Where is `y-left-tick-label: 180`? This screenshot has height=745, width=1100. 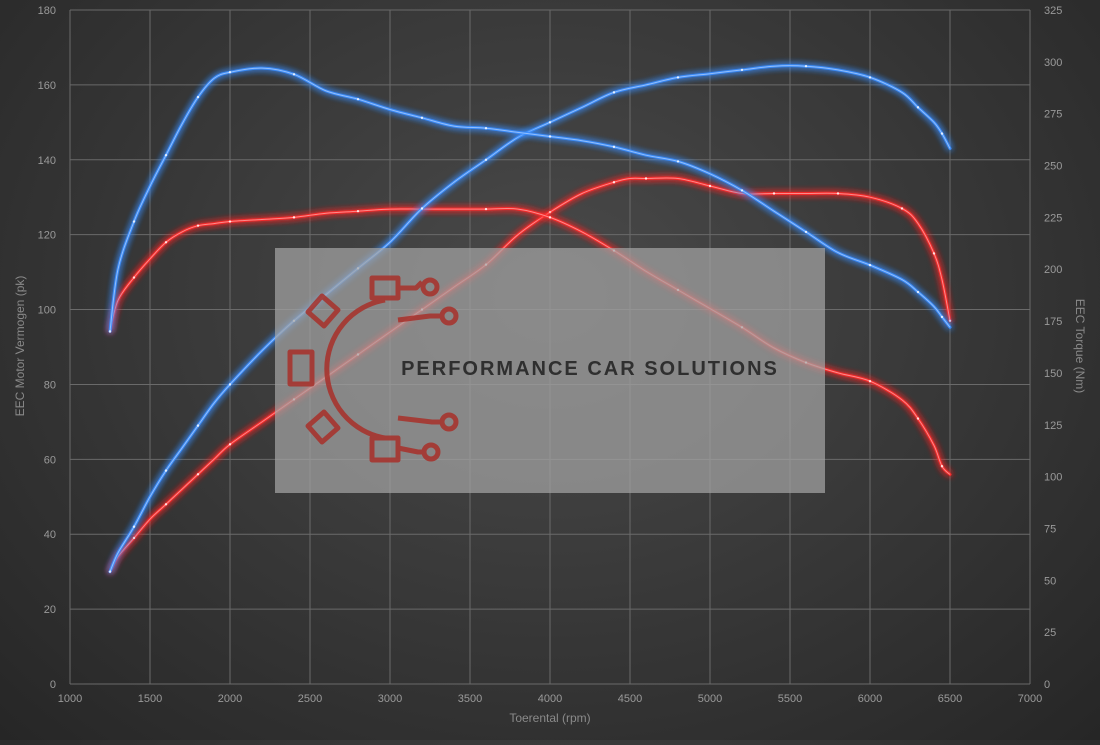
y-left-tick-label: 180 is located at coordinates (47, 11).